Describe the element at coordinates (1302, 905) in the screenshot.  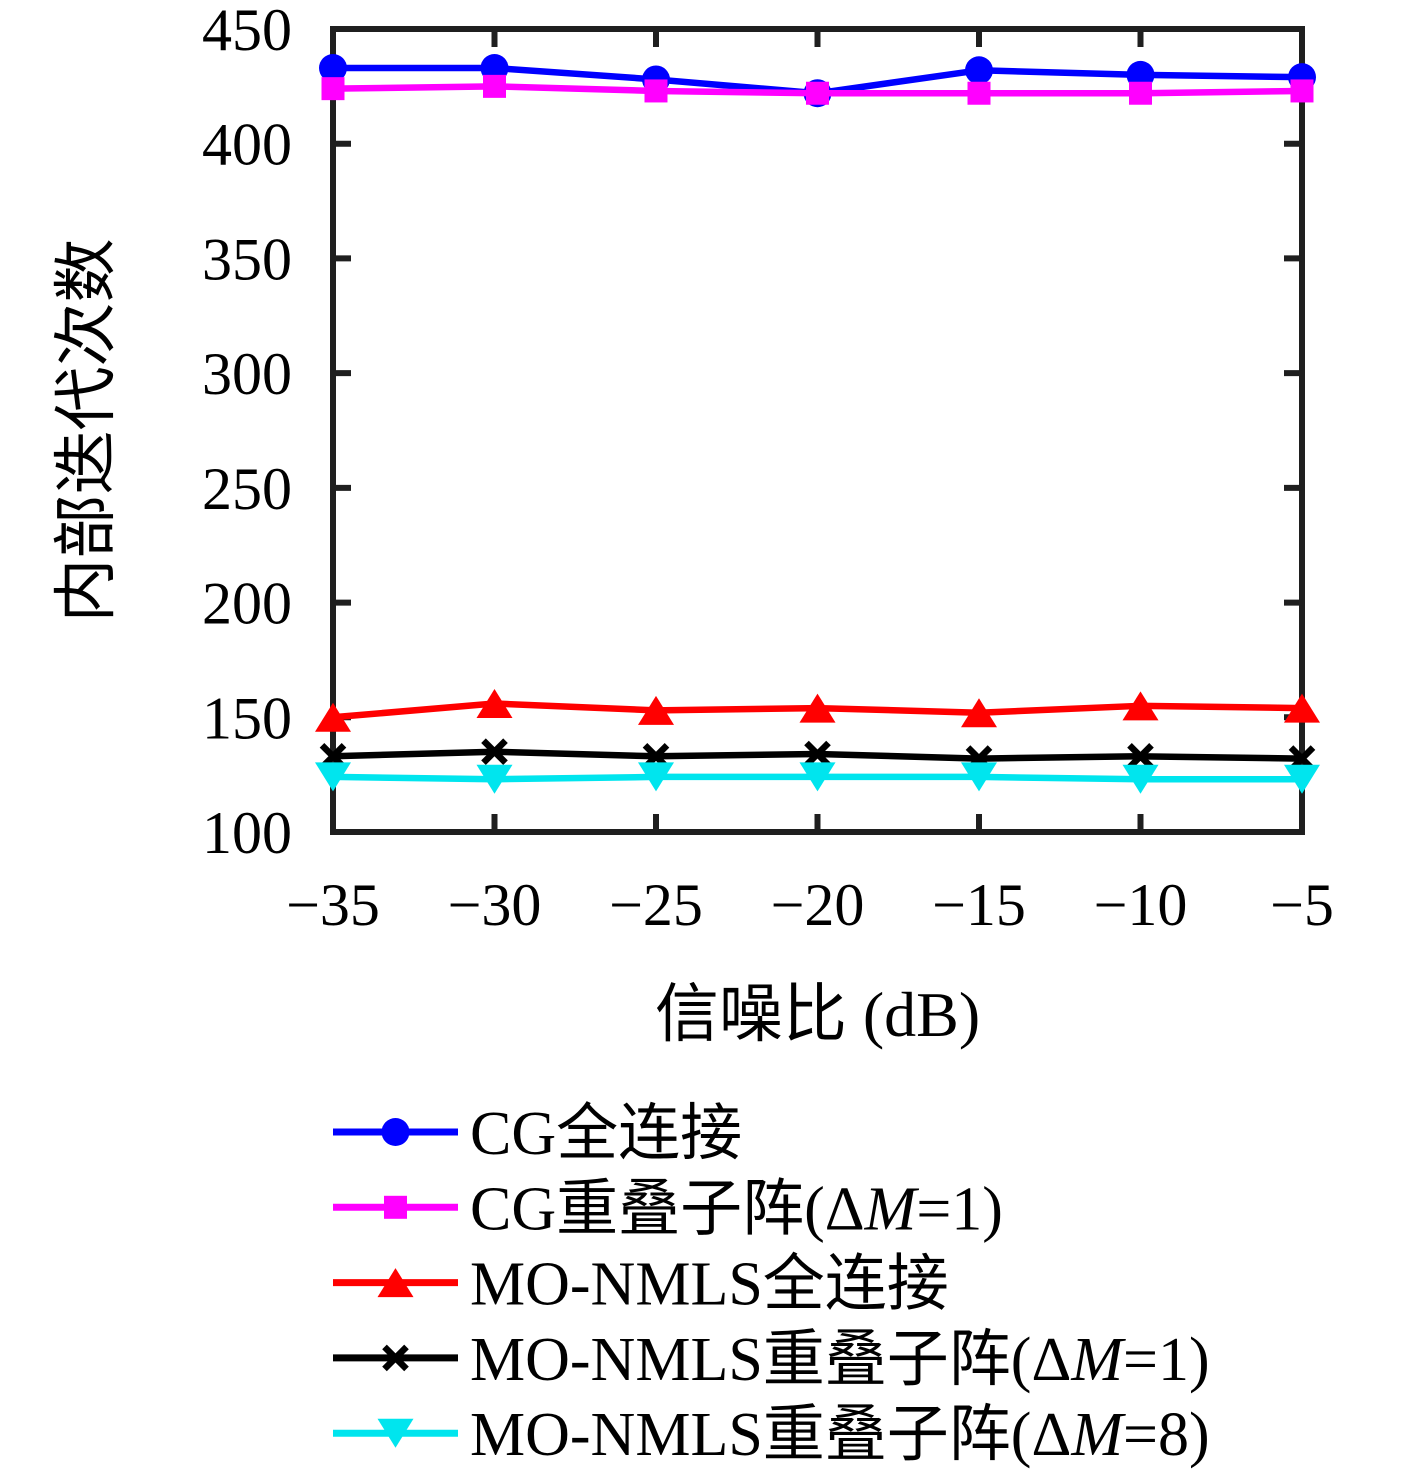
I see `x-tick-label: −5` at that location.